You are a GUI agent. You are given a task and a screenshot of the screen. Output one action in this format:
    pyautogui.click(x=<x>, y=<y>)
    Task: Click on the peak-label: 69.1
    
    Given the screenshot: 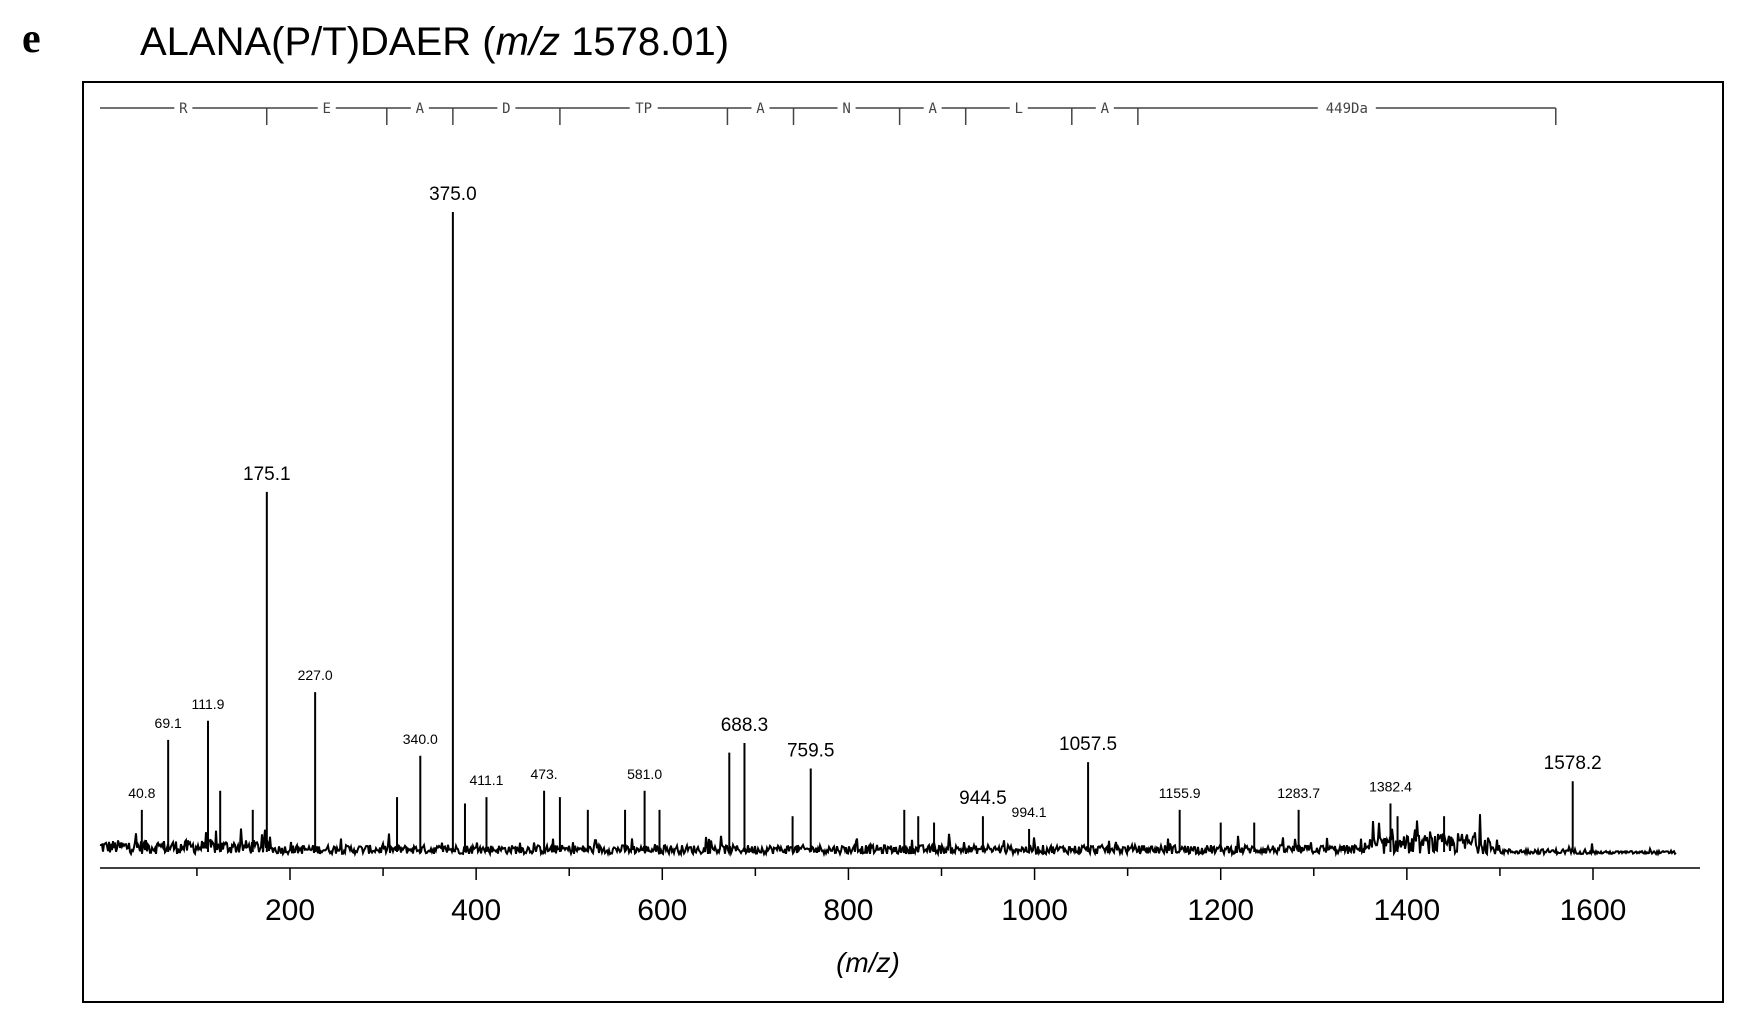 What is the action you would take?
    pyautogui.click(x=168, y=723)
    